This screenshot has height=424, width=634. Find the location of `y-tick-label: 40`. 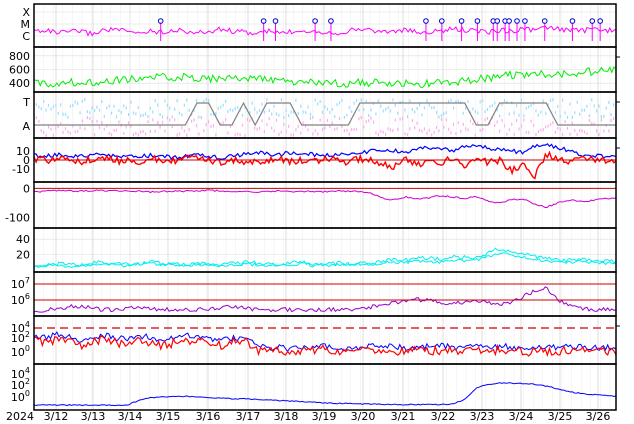

y-tick-label: 40 is located at coordinates (23, 239).